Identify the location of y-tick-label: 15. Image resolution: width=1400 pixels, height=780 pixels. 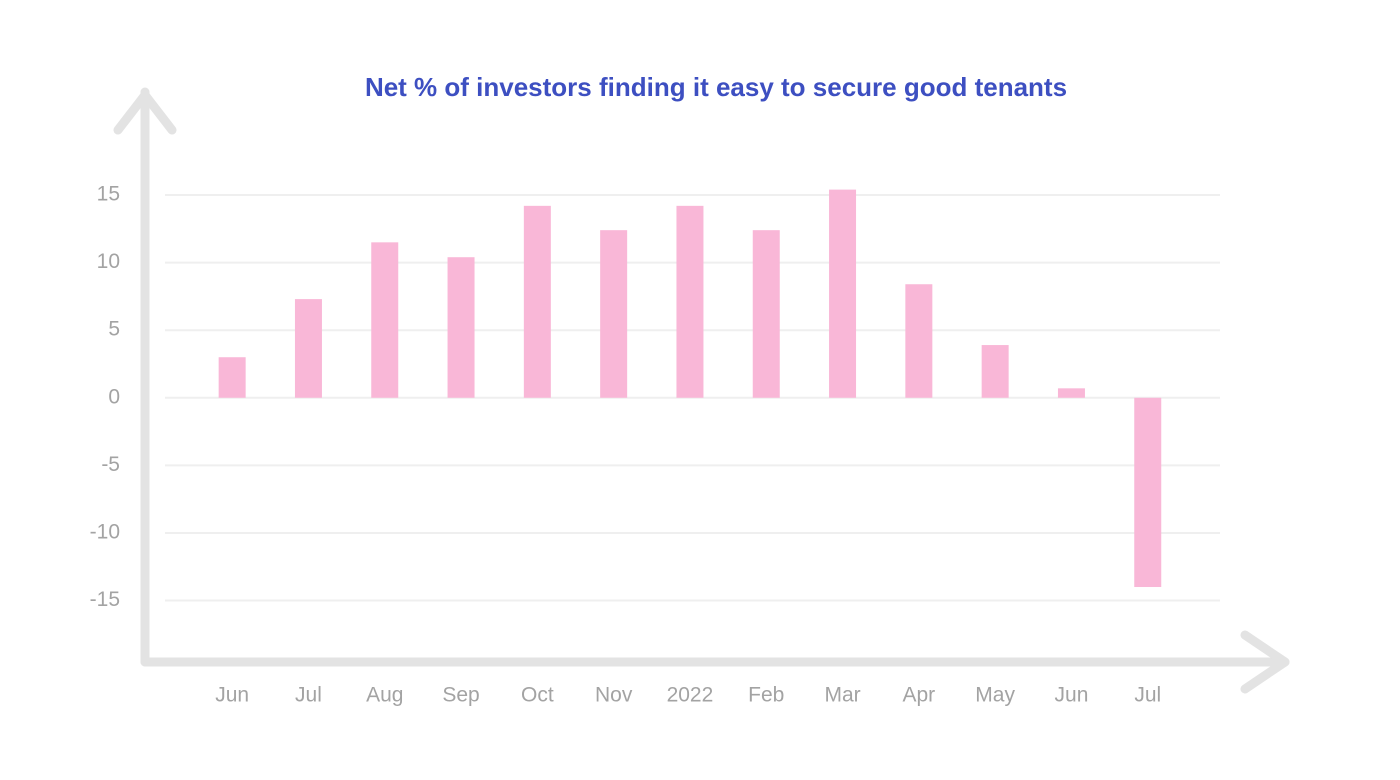
(108, 194).